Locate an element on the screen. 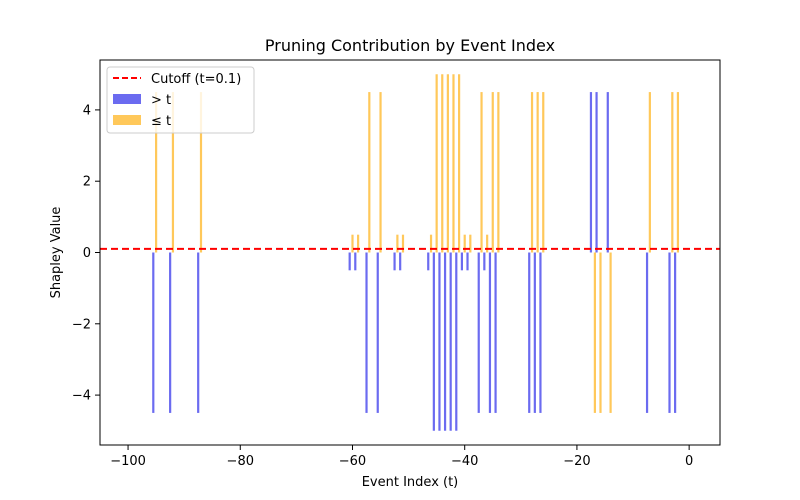 The image size is (800, 500). legend-box is located at coordinates (180, 100).